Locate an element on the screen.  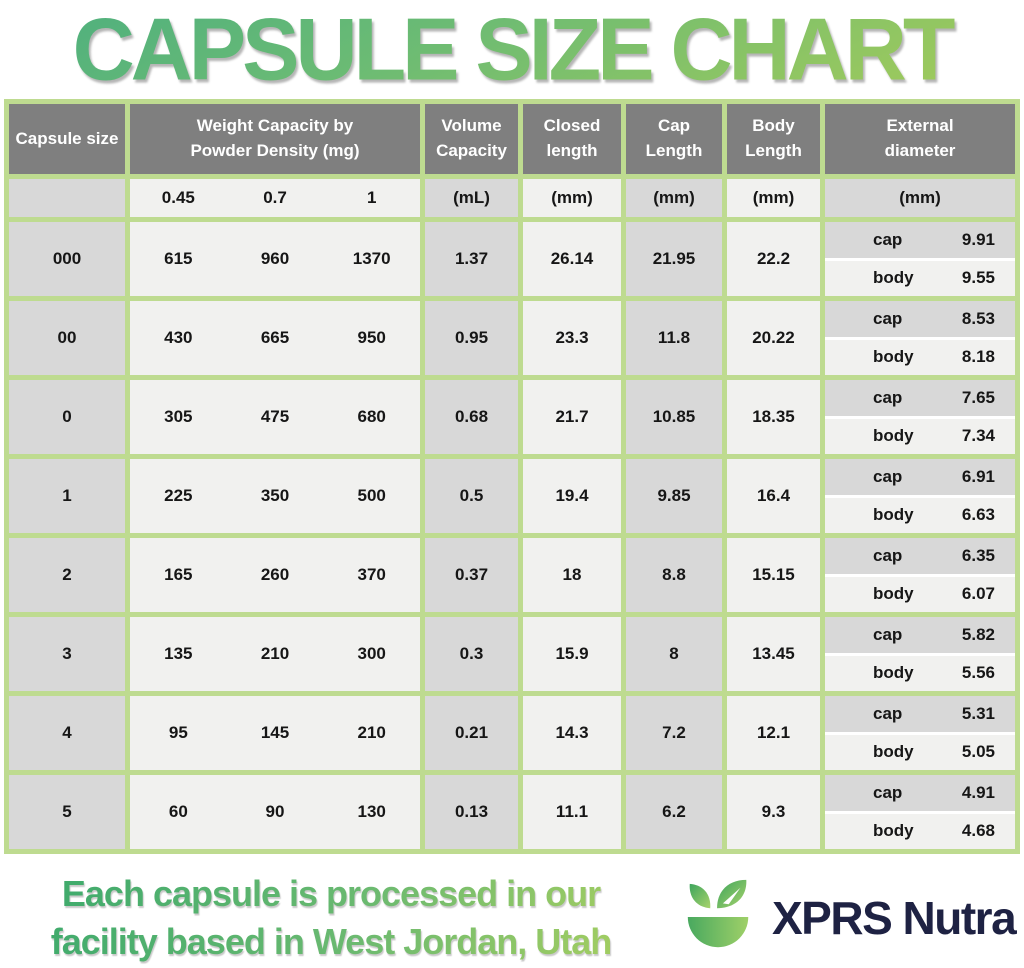
col-header-capsule-size: Capsule size is located at coordinates (67, 139).